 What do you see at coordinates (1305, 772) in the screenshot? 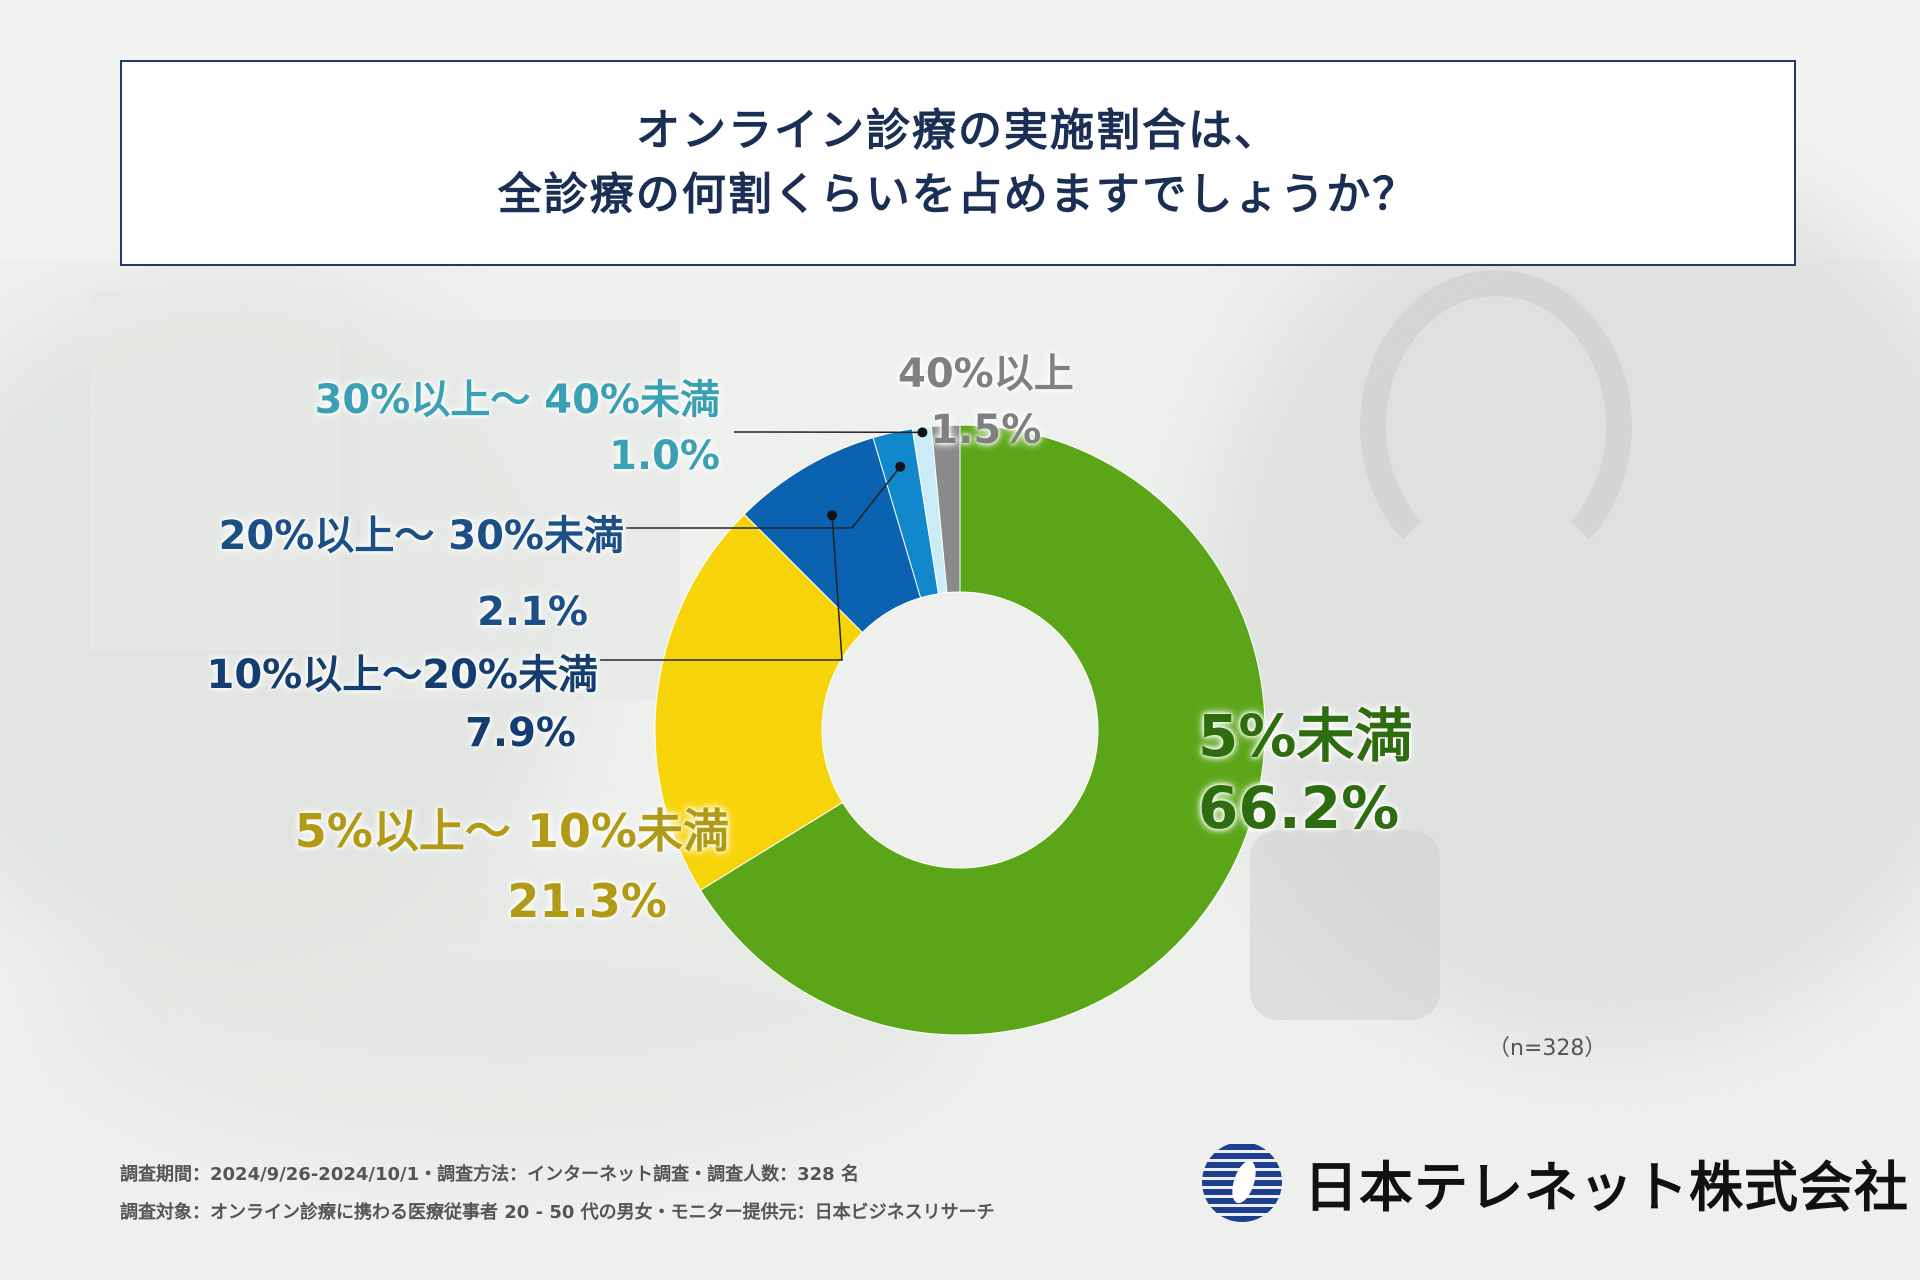
I see `label-under-5: 5%未満 66.2%` at bounding box center [1305, 772].